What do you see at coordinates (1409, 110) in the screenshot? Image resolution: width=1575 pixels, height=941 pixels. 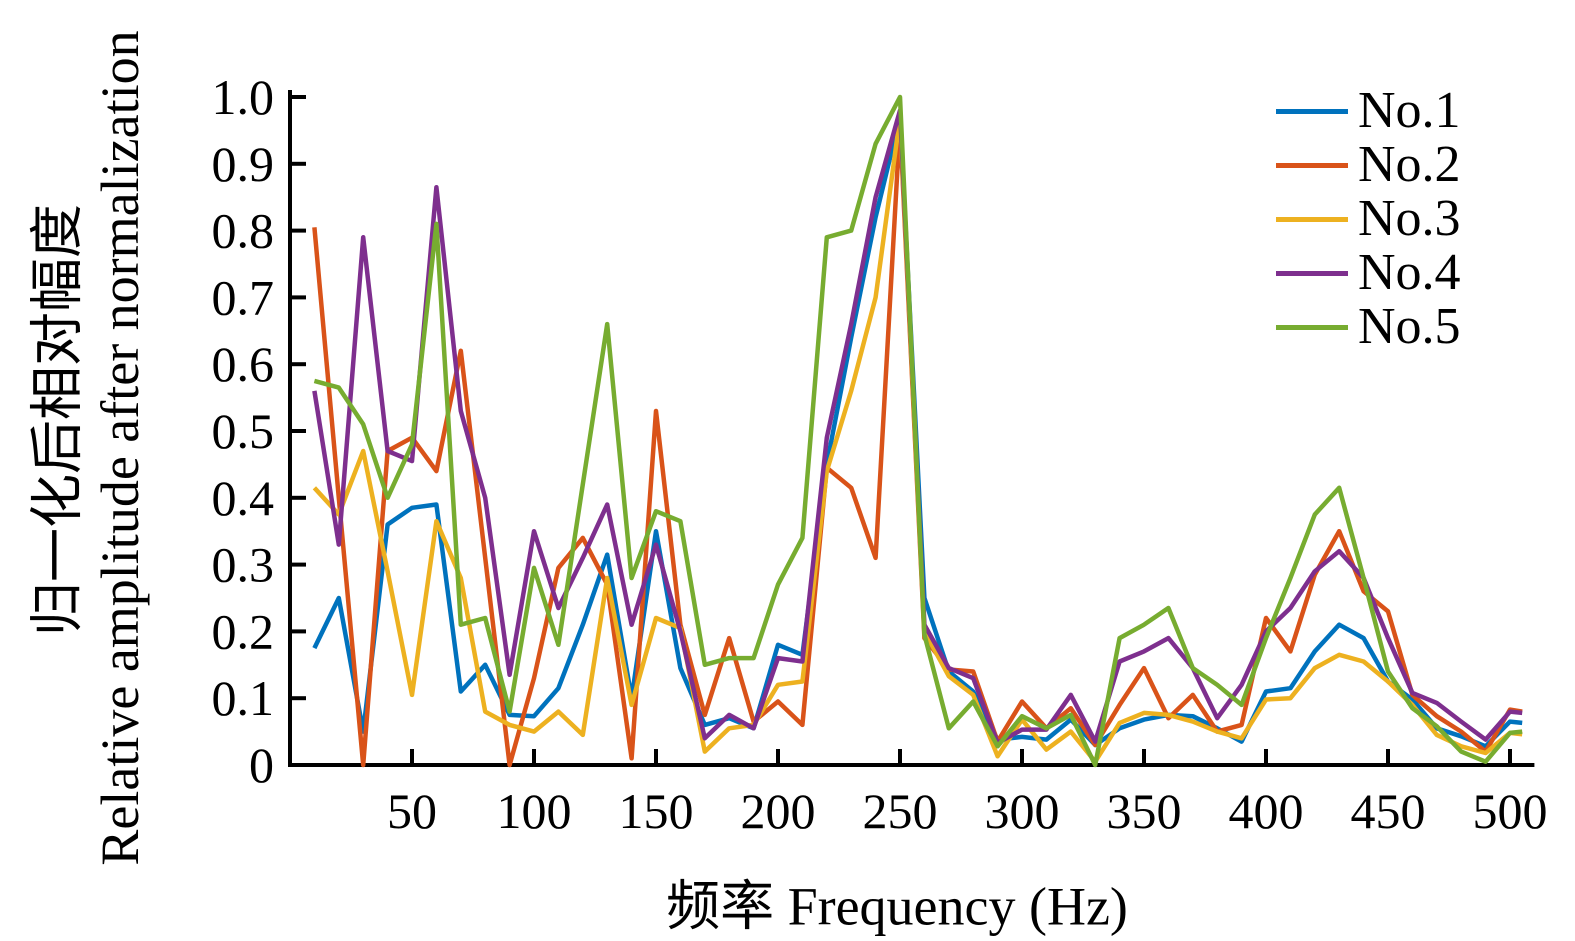 I see `legend-label: No.1` at bounding box center [1409, 110].